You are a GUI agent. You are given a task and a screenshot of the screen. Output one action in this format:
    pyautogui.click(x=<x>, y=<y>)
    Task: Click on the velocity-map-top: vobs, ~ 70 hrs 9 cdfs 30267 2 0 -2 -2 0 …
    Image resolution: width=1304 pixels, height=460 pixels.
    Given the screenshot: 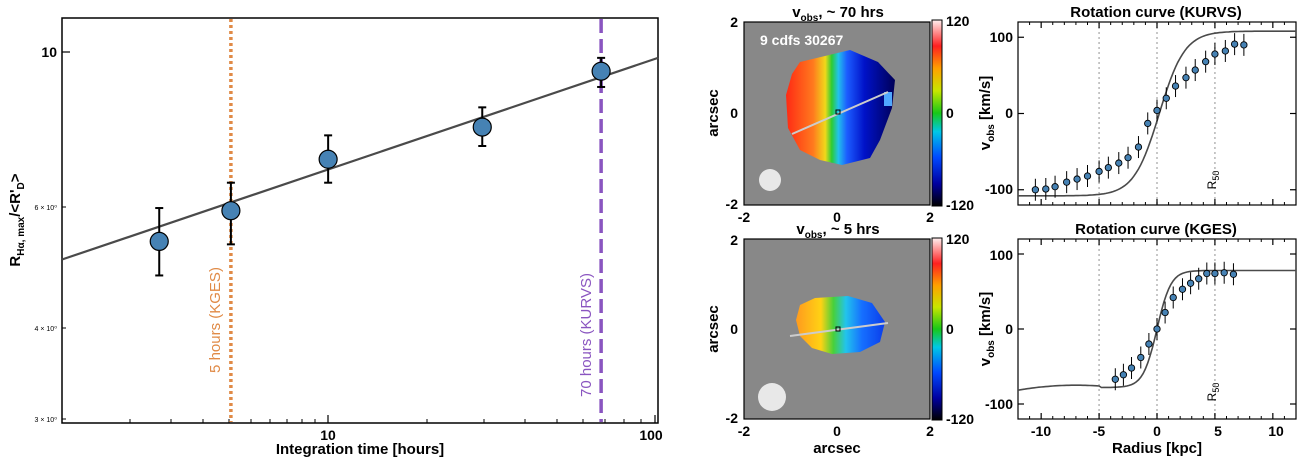 What is the action you would take?
    pyautogui.click(x=851, y=114)
    